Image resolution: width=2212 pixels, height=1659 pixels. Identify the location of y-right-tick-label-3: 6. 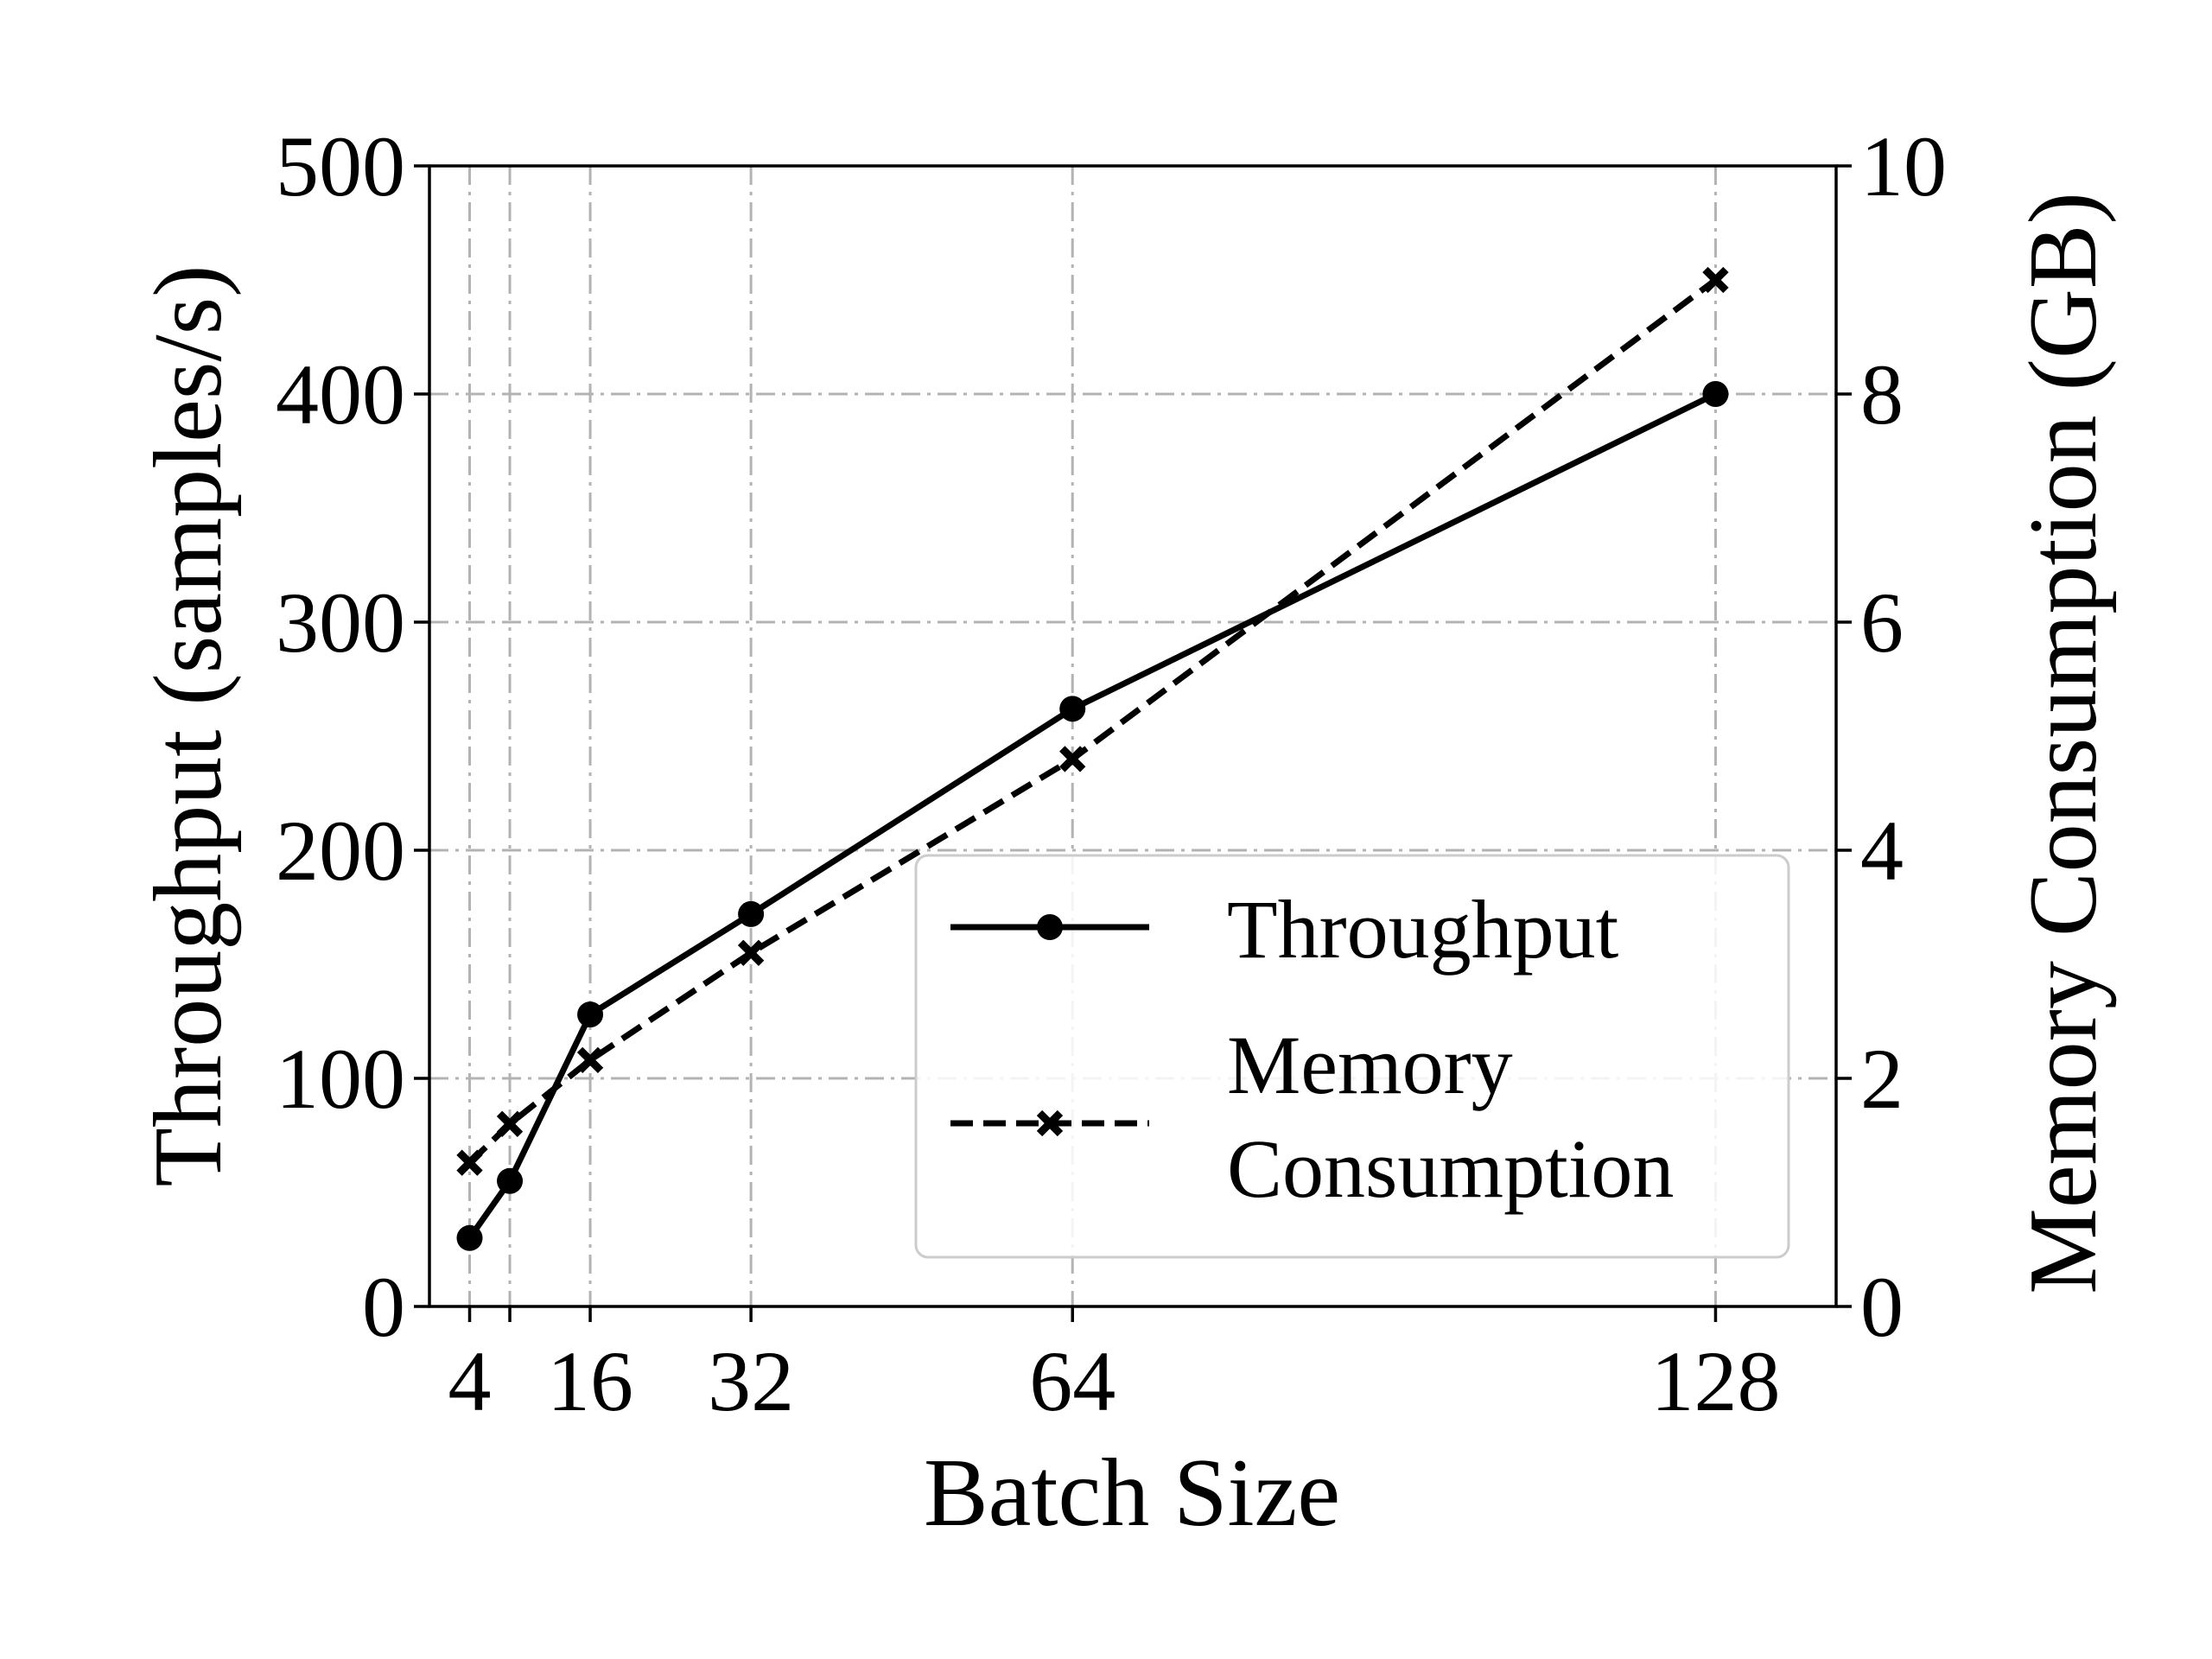
(1882, 623).